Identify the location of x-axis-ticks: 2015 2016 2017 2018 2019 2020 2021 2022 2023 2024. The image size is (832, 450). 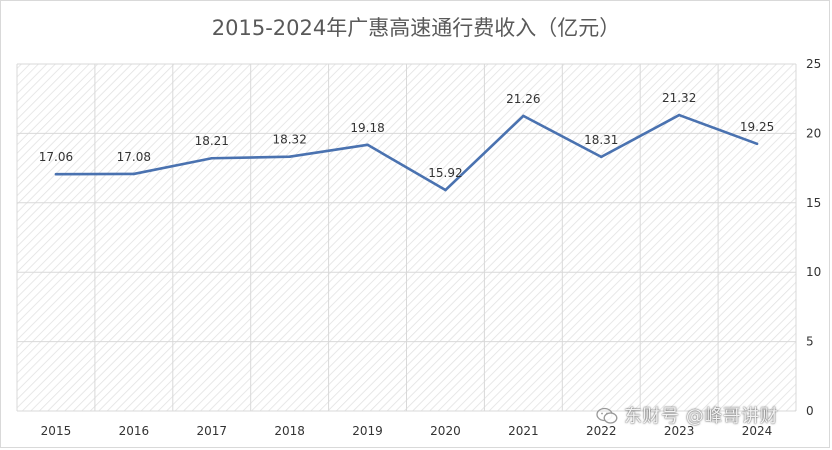
(407, 431).